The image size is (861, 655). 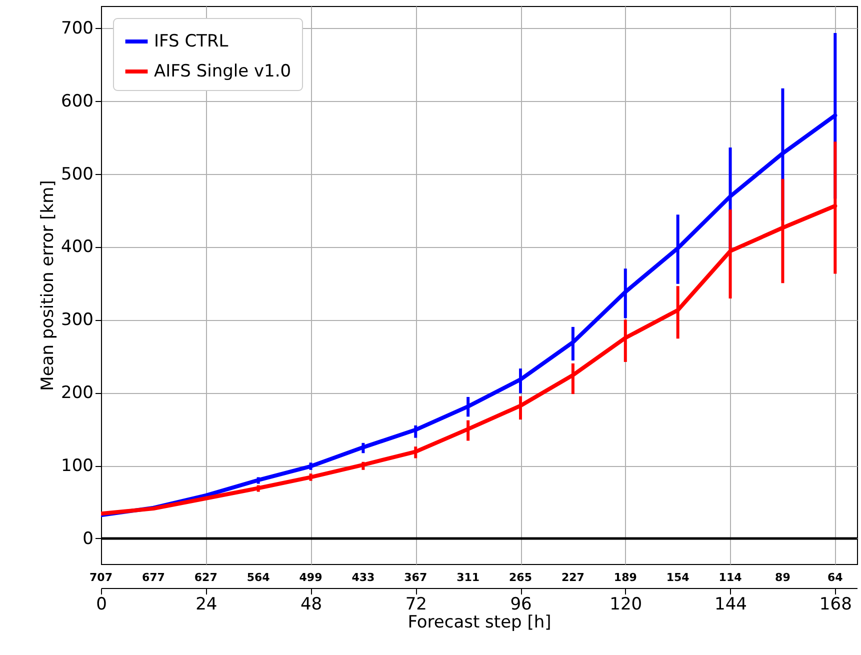 What do you see at coordinates (223, 72) in the screenshot?
I see `legend-label: AIFS Single v1.0` at bounding box center [223, 72].